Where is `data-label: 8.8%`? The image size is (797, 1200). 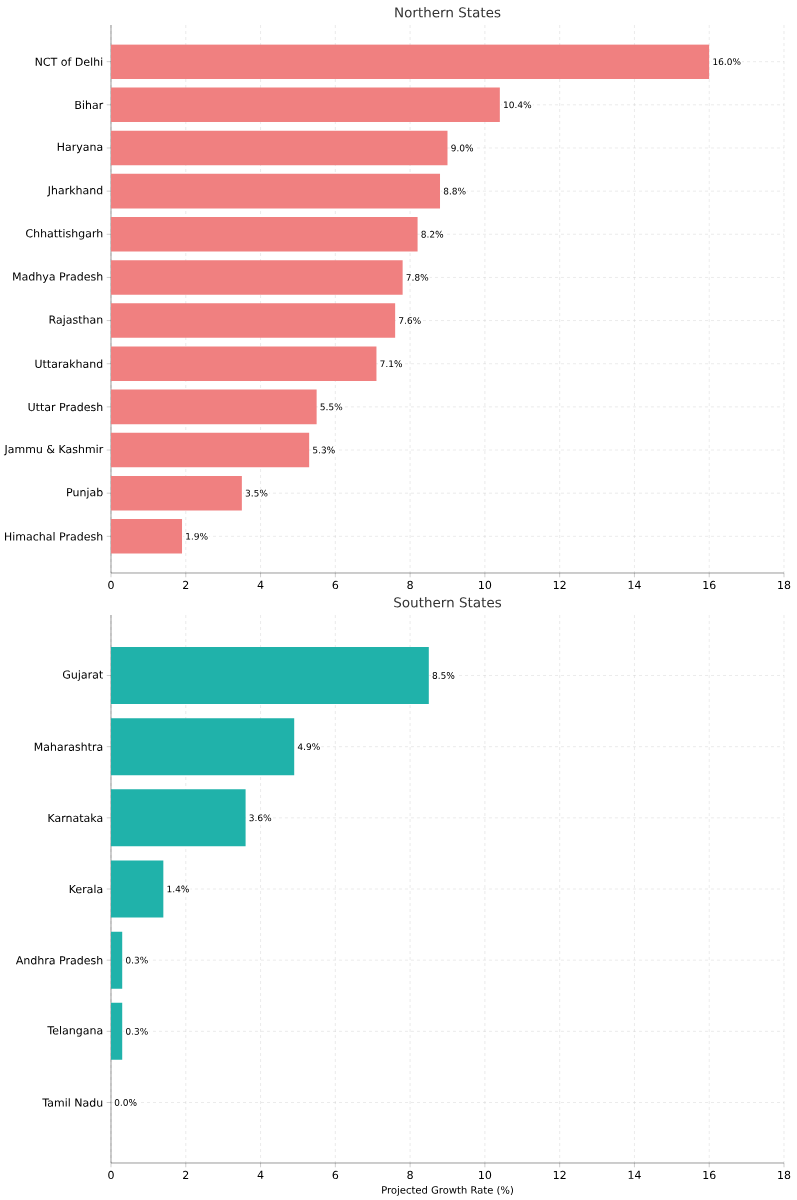 data-label: 8.8% is located at coordinates (454, 191).